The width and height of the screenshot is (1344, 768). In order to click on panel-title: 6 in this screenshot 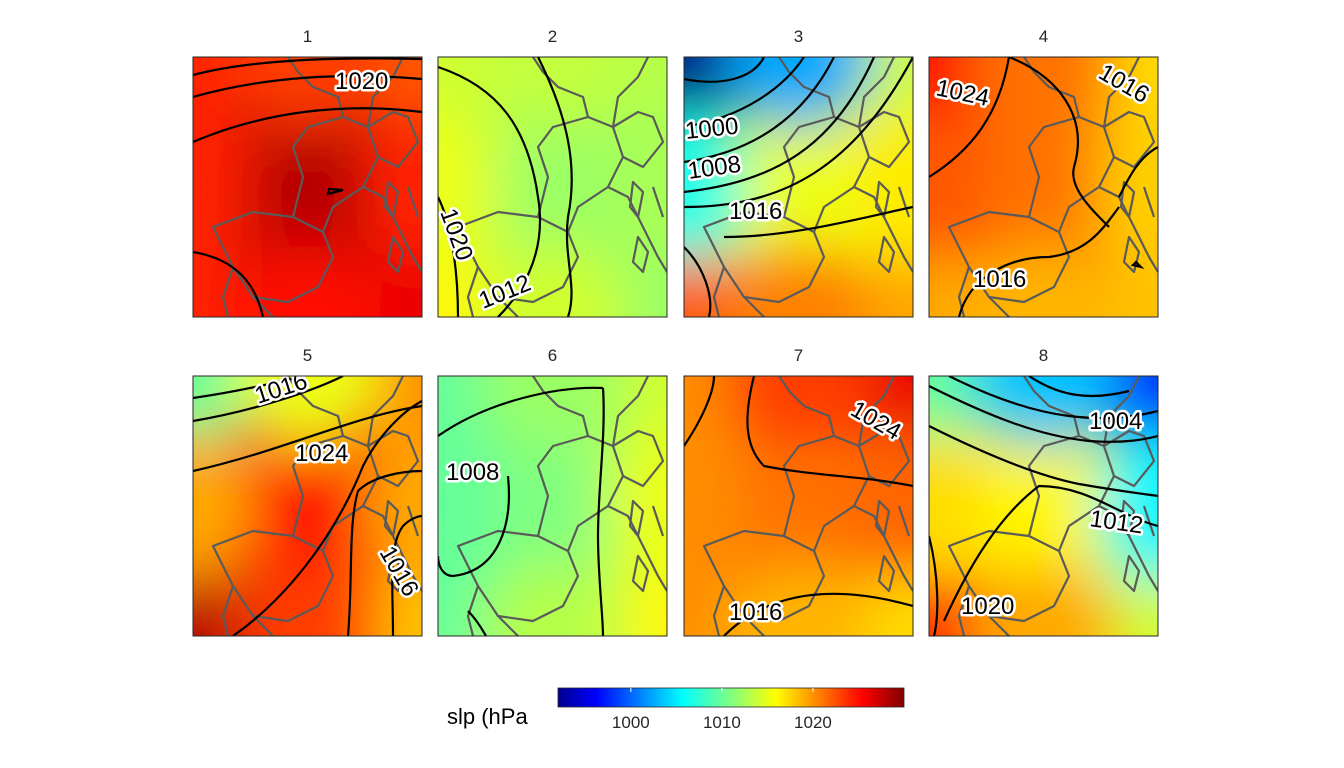, I will do `click(552, 355)`.